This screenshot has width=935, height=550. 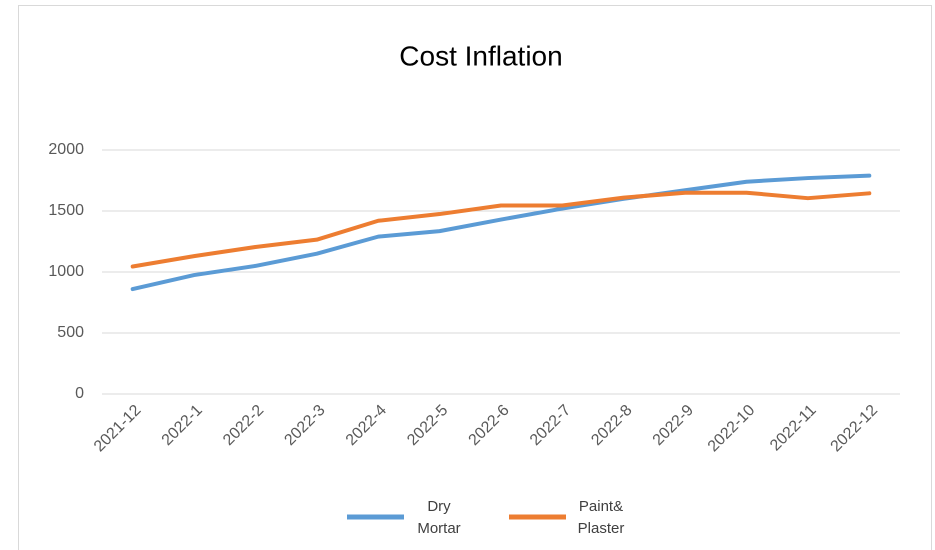 I want to click on y-tick-label: 0, so click(x=79, y=393).